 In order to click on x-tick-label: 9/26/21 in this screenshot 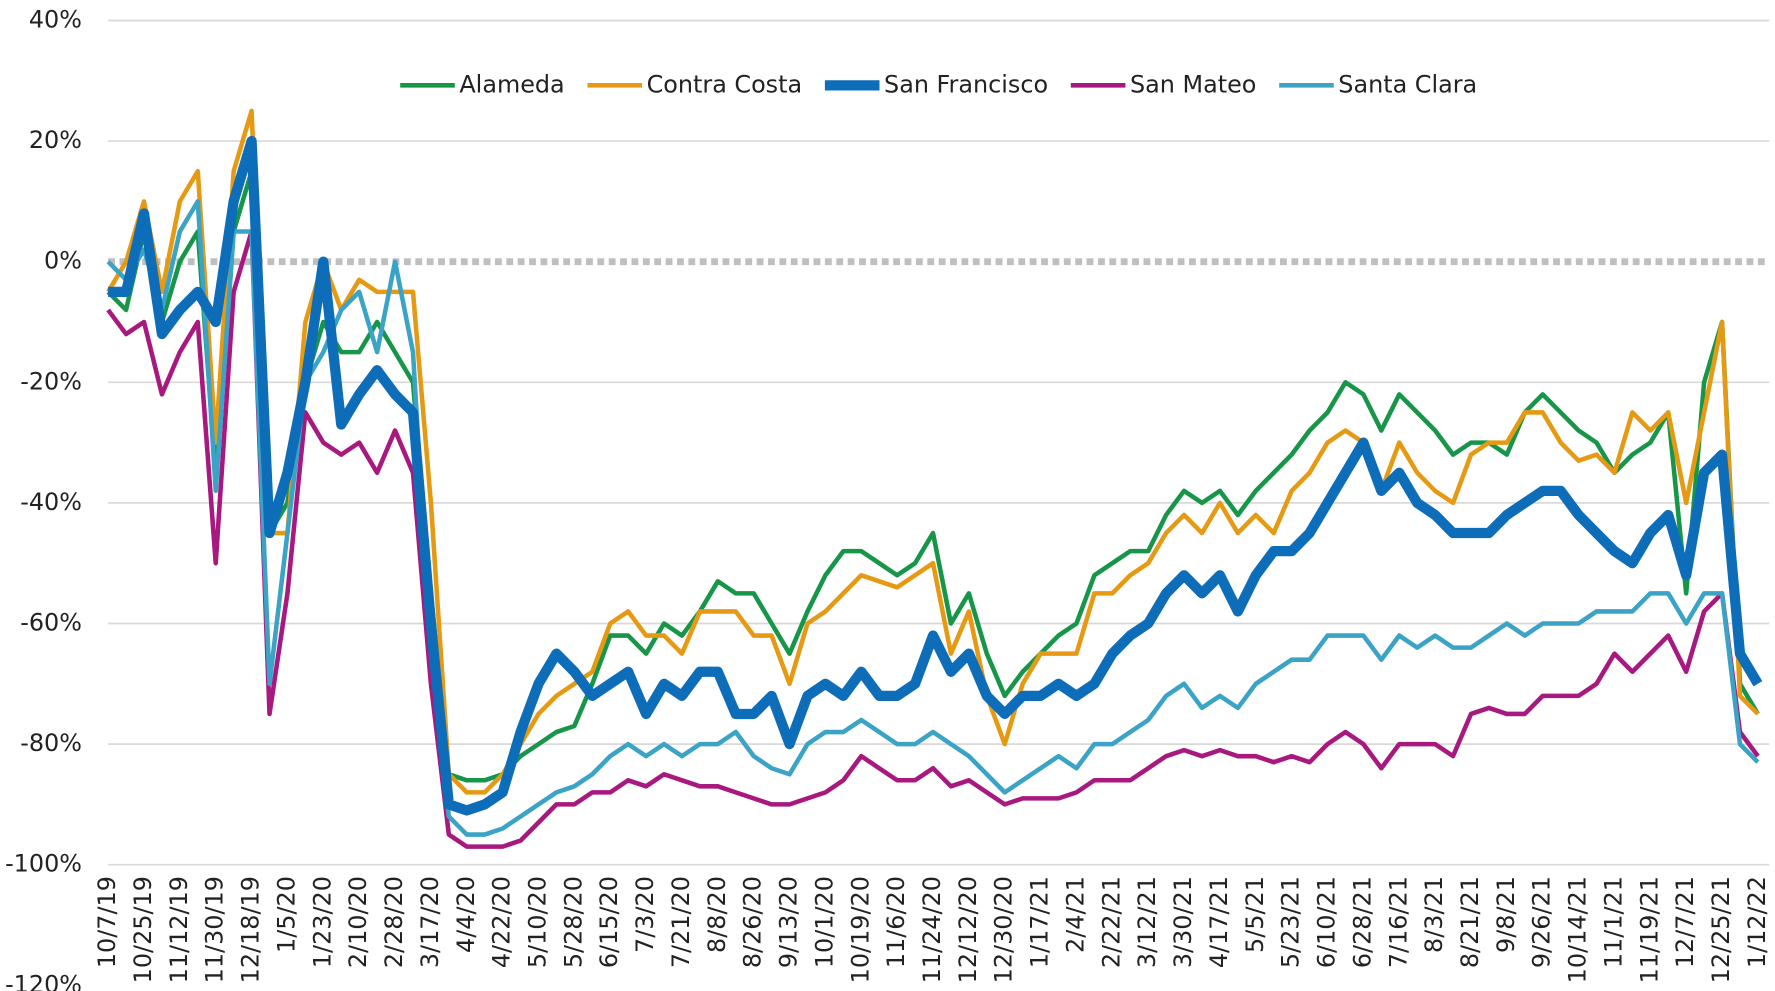, I will do `click(1542, 922)`.